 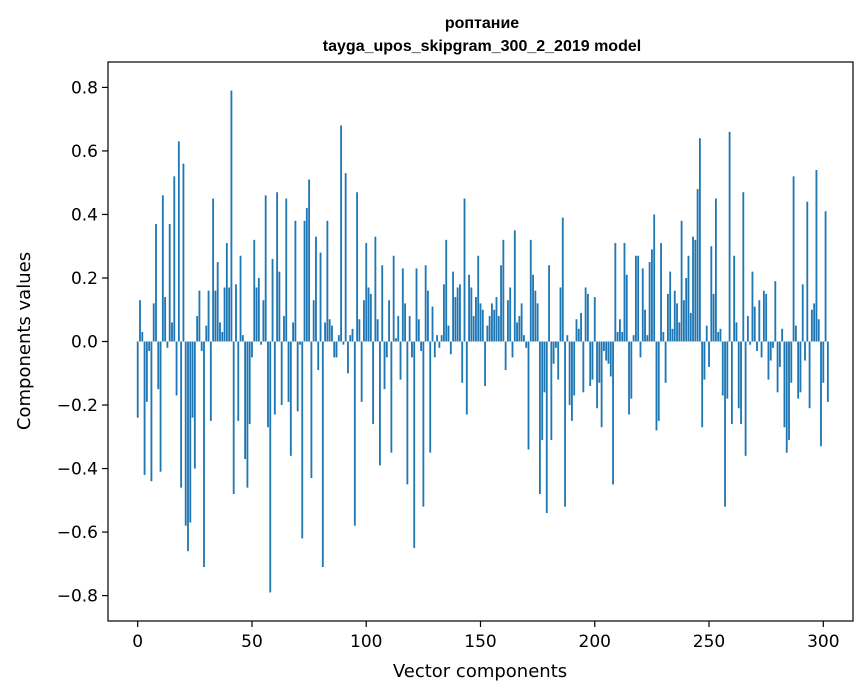 What do you see at coordinates (84, 152) in the screenshot?
I see `y-tick-label: 0.6` at bounding box center [84, 152].